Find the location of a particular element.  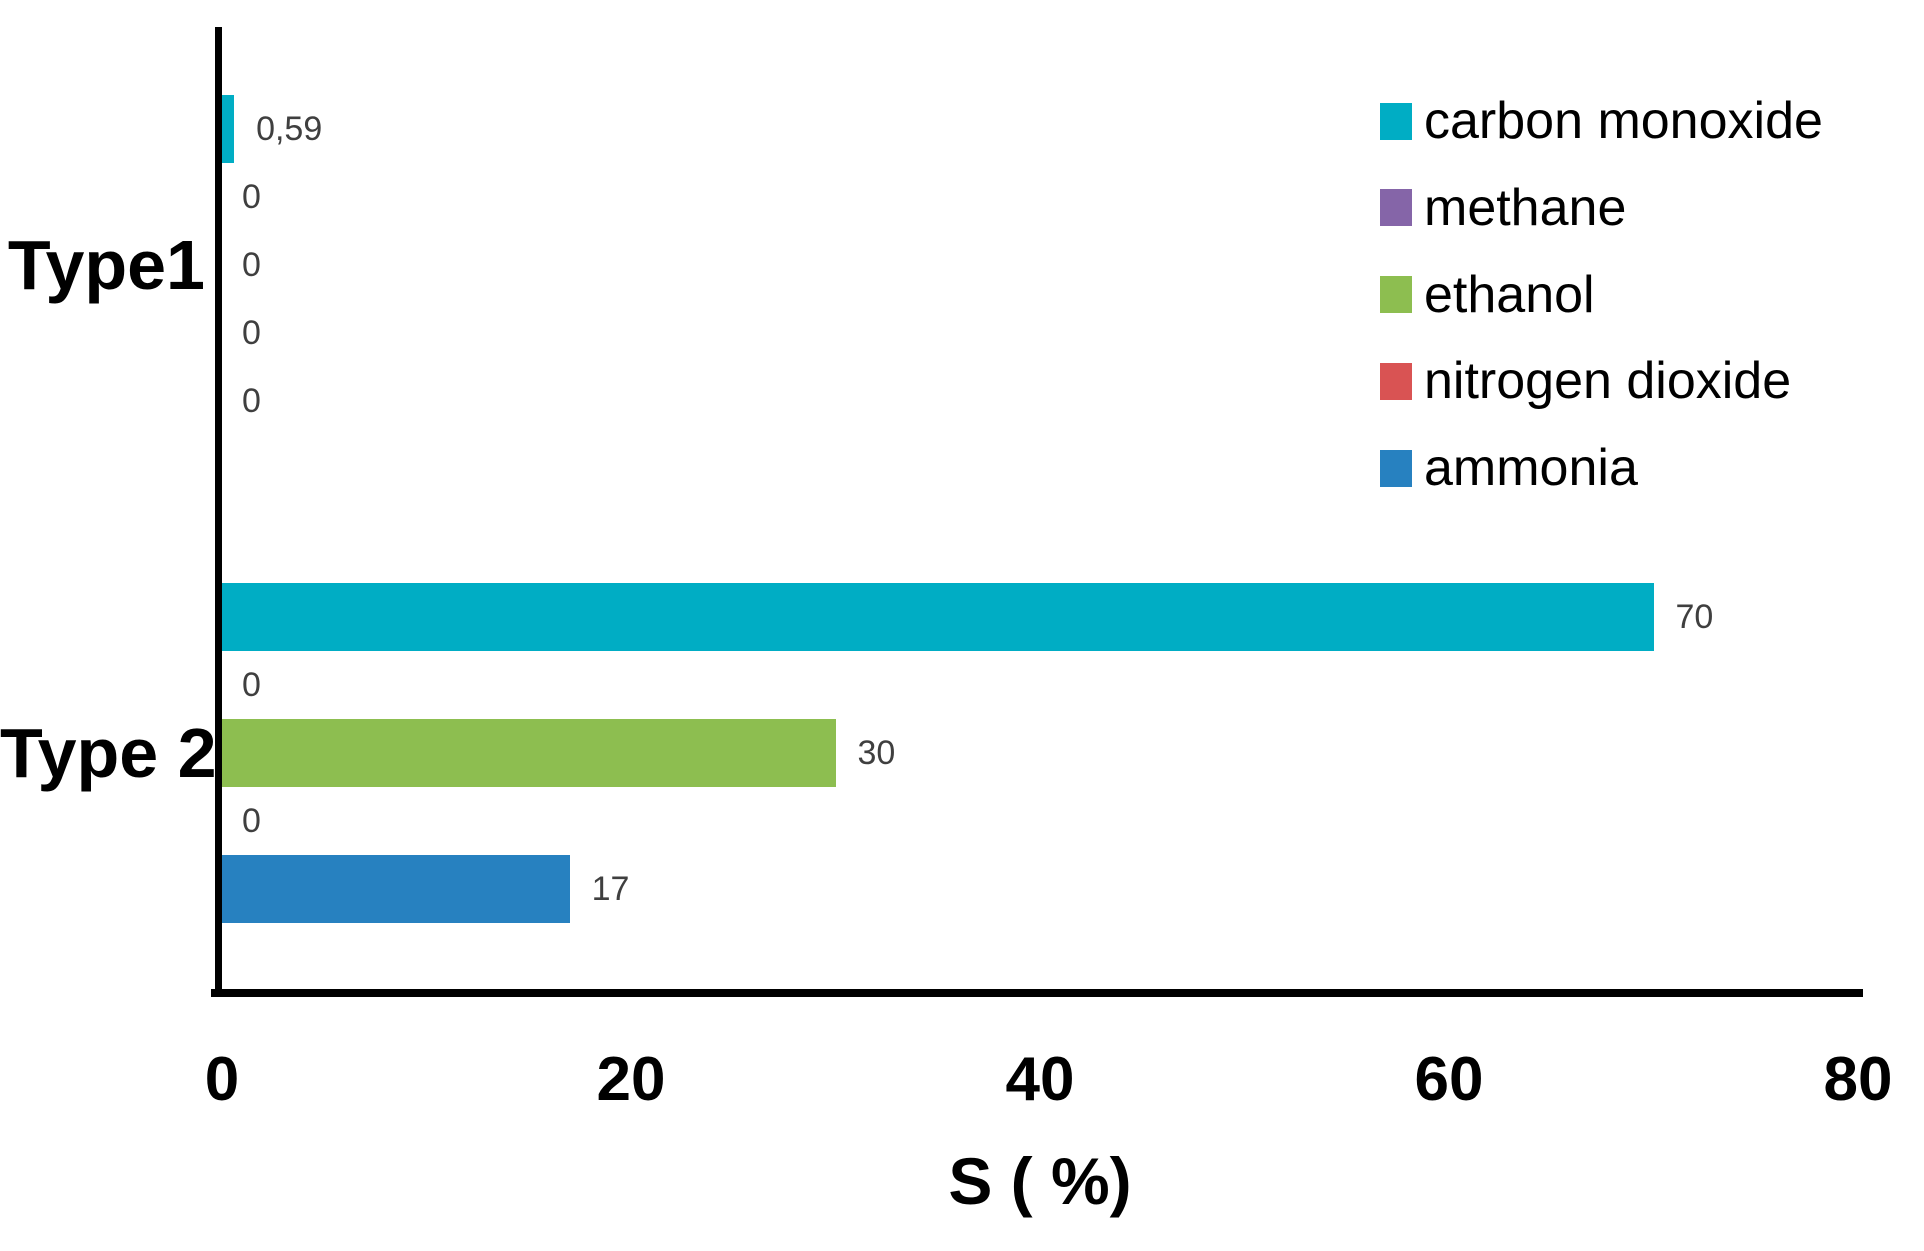

bar-ethanol is located at coordinates (529, 753).